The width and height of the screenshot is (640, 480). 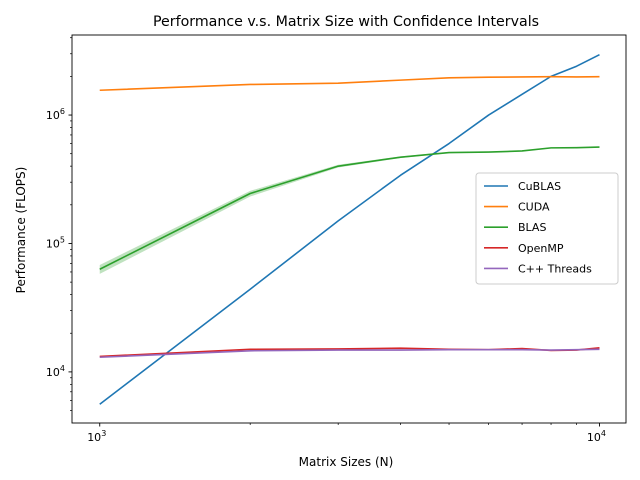 I want to click on y-tick-label: 10⁵, so click(x=55, y=242).